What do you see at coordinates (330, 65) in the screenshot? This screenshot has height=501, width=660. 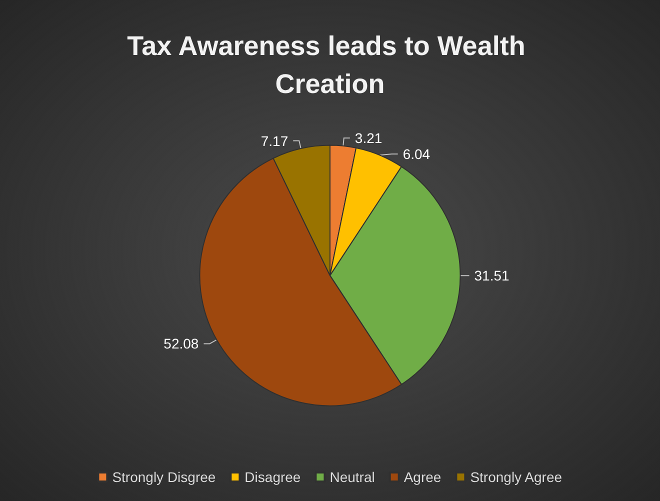 I see `chart-title: Tax Awareness leads to Wealth Creation` at bounding box center [330, 65].